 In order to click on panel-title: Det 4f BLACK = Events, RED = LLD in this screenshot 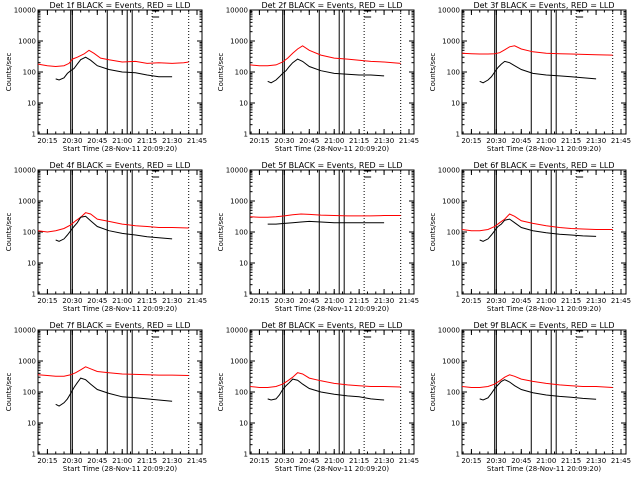, I will do `click(119, 165)`.